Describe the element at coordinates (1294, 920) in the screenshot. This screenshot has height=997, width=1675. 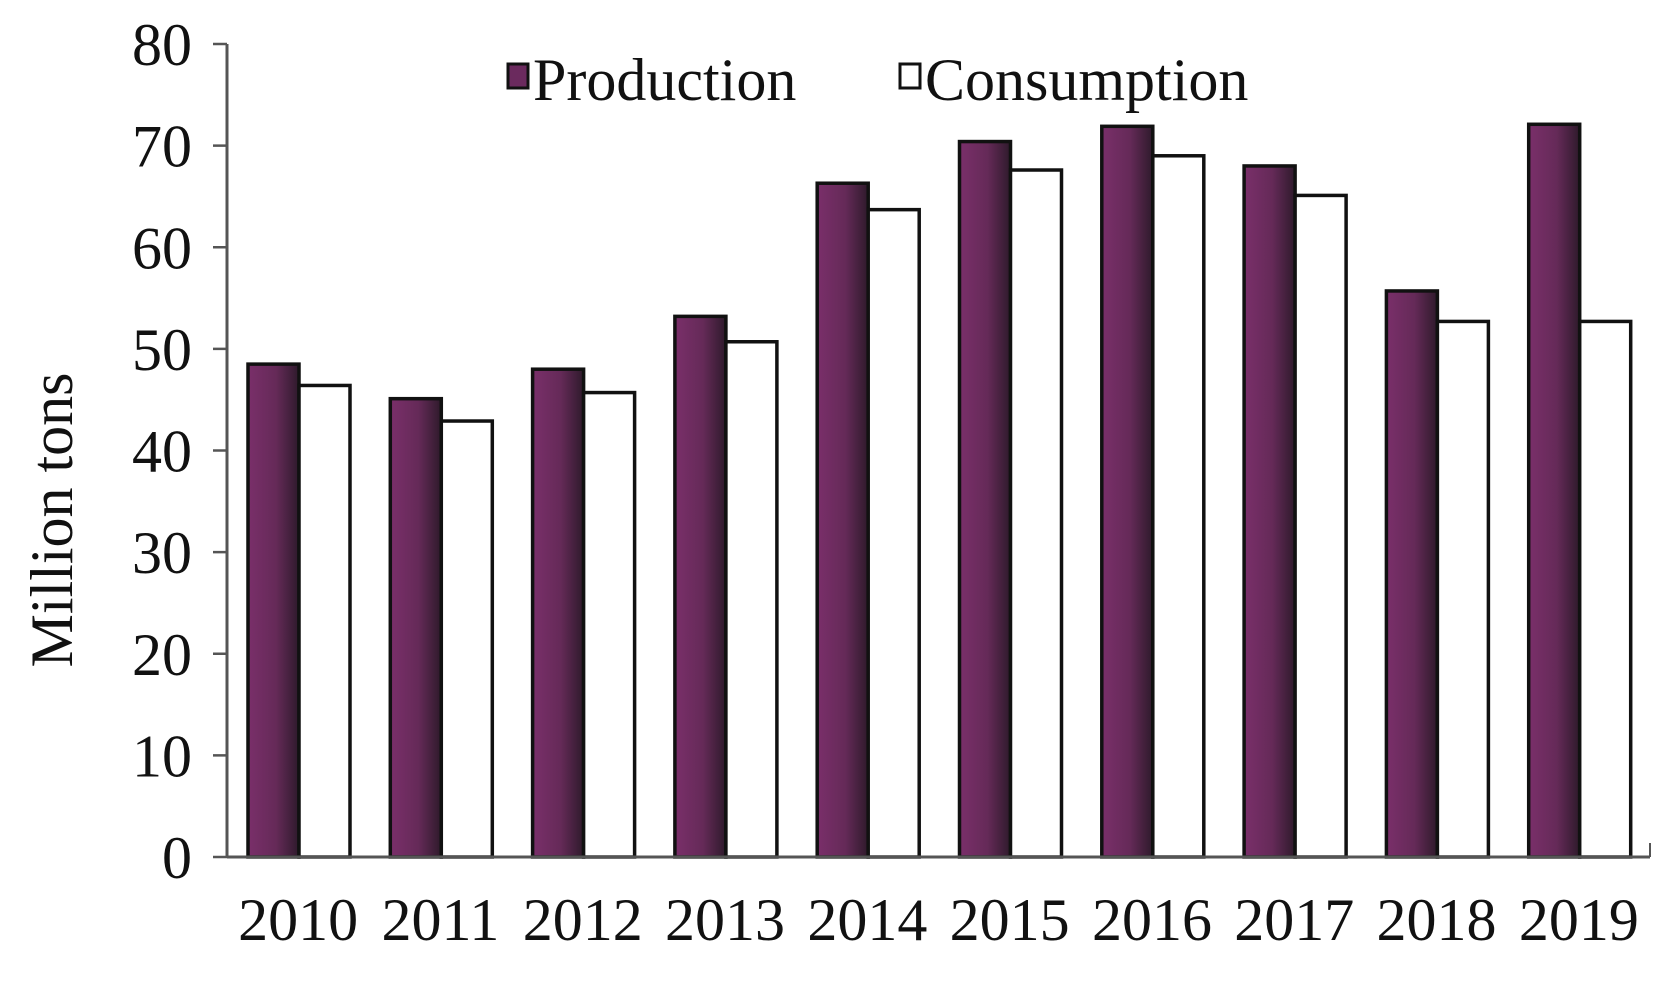
I see `x-tick-label: 2017` at that location.